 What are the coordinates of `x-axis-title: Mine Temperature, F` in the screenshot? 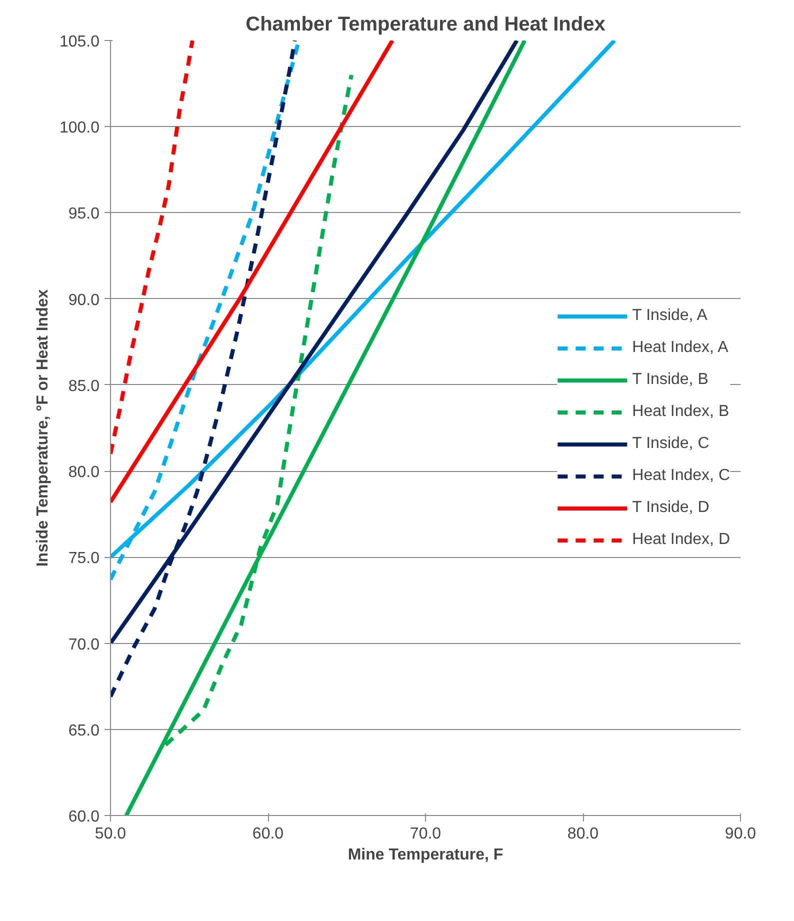 It's located at (426, 855).